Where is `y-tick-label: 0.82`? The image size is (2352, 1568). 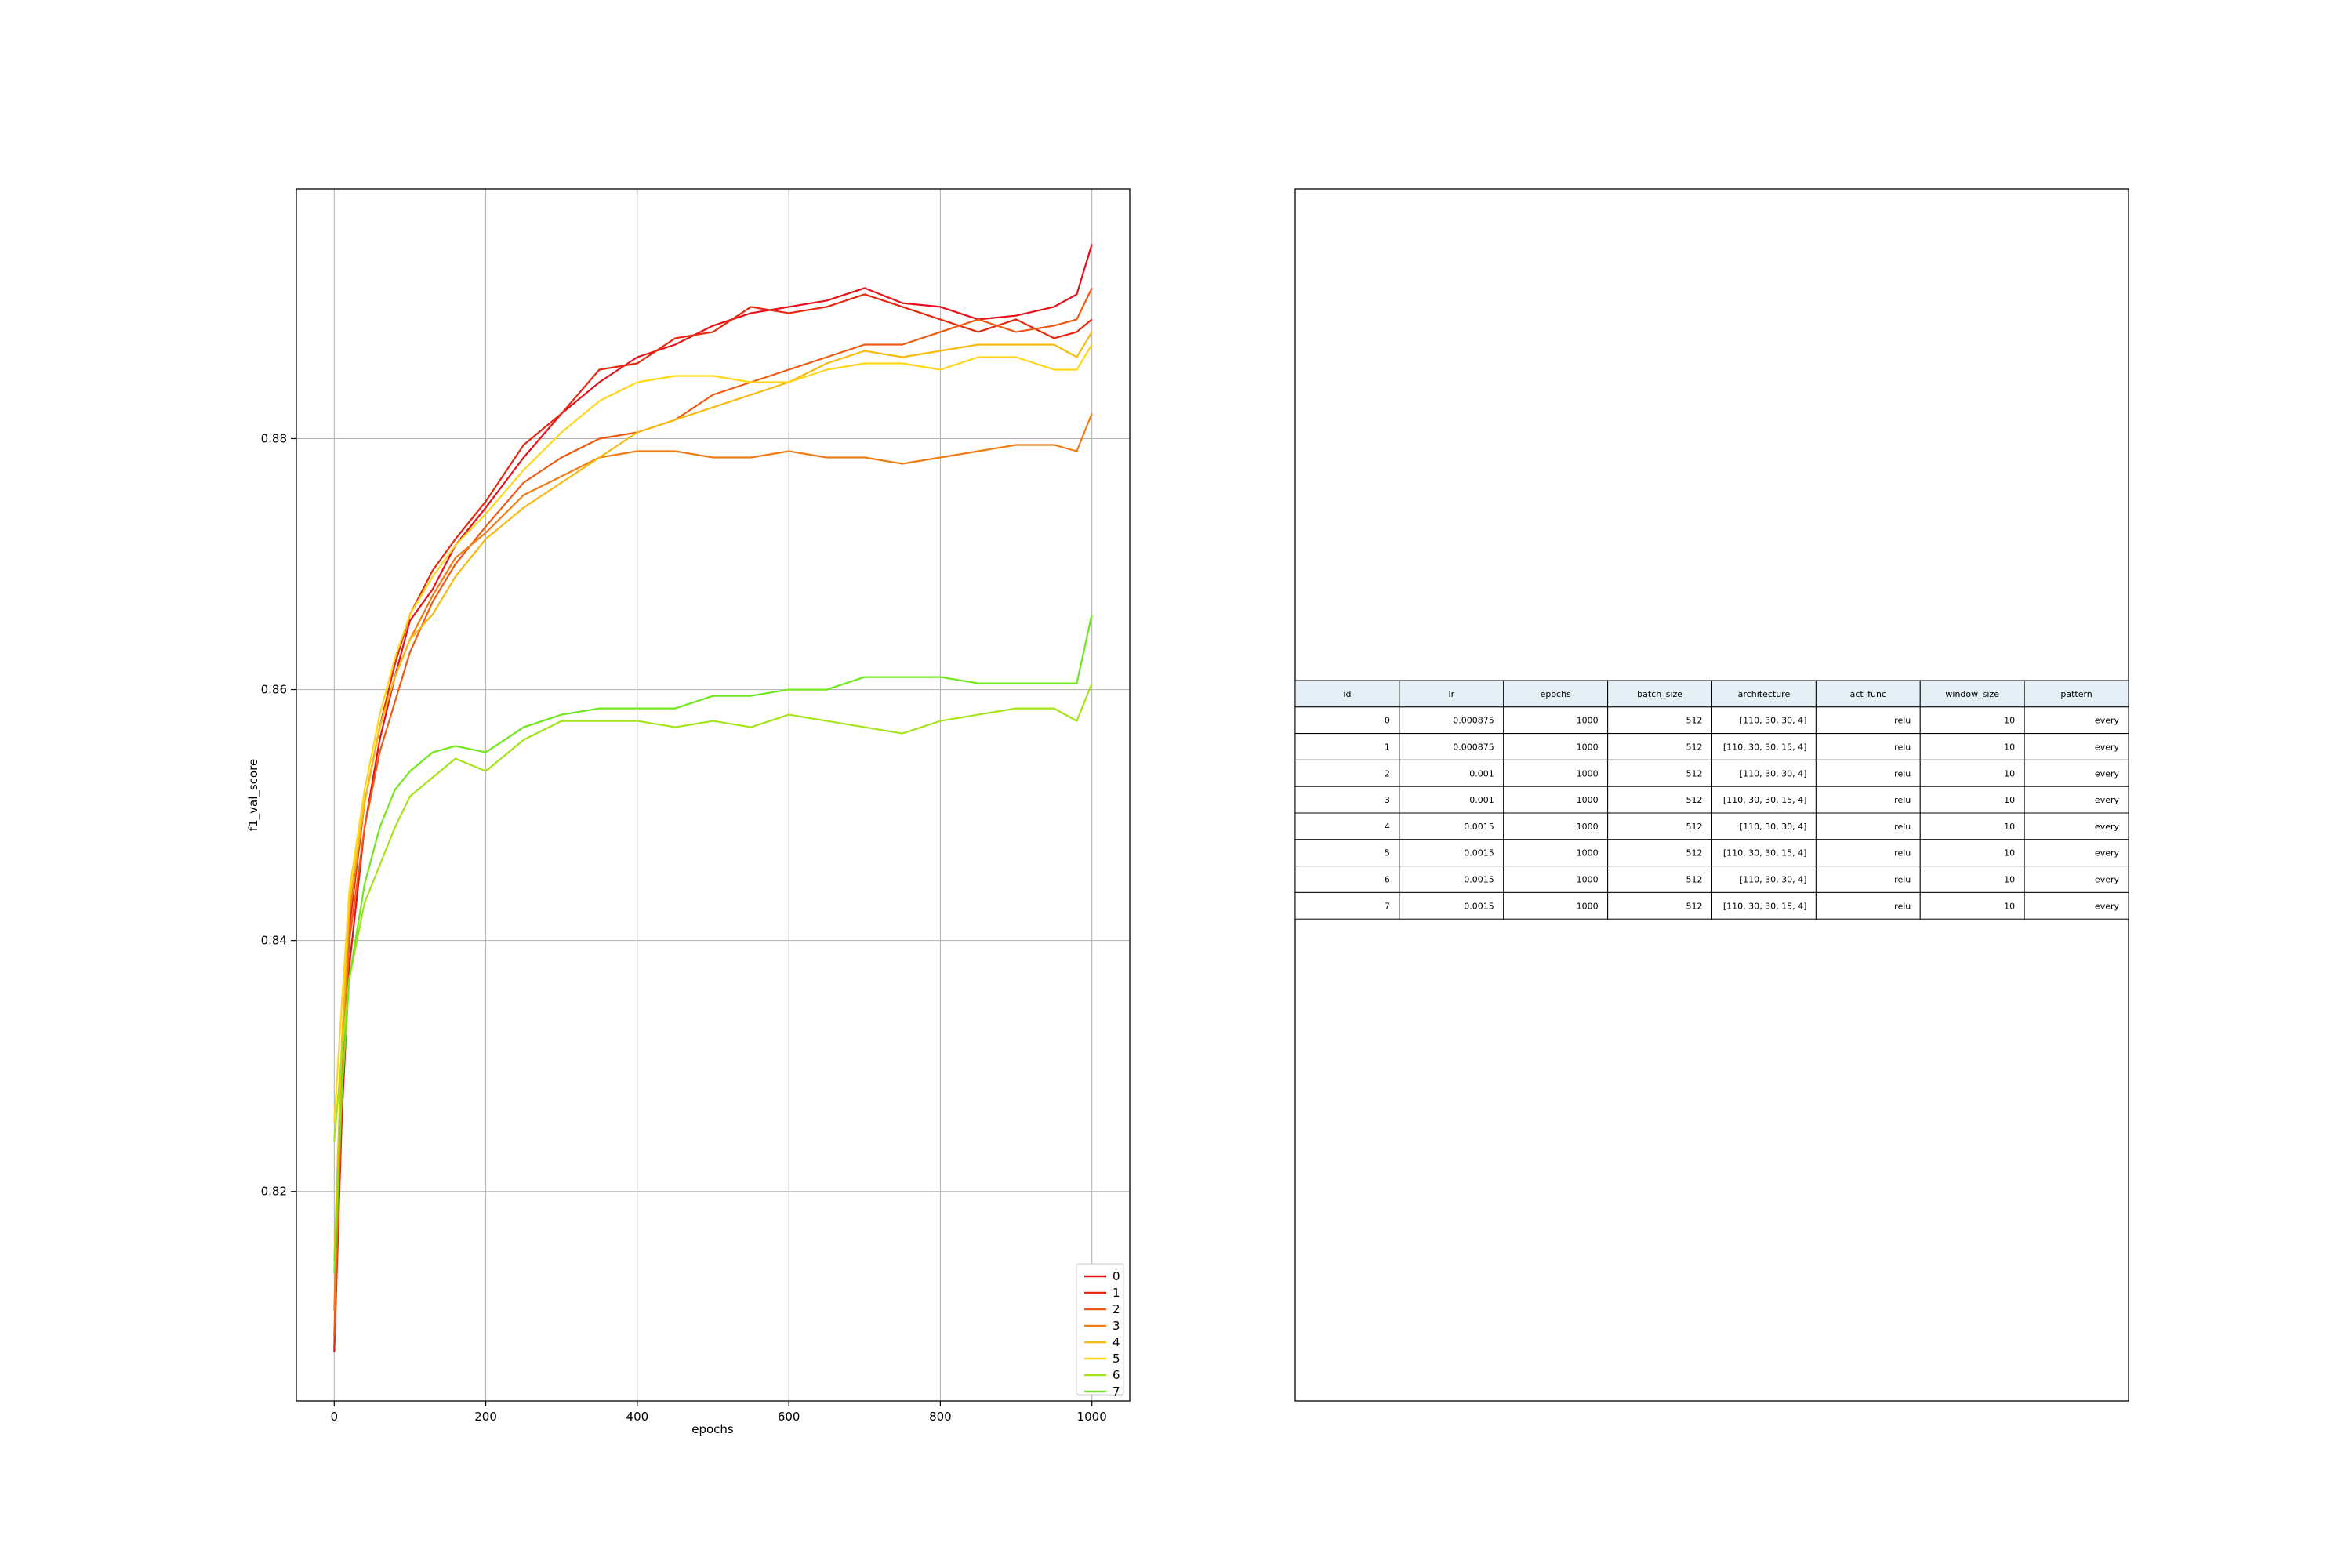 y-tick-label: 0.82 is located at coordinates (274, 1192).